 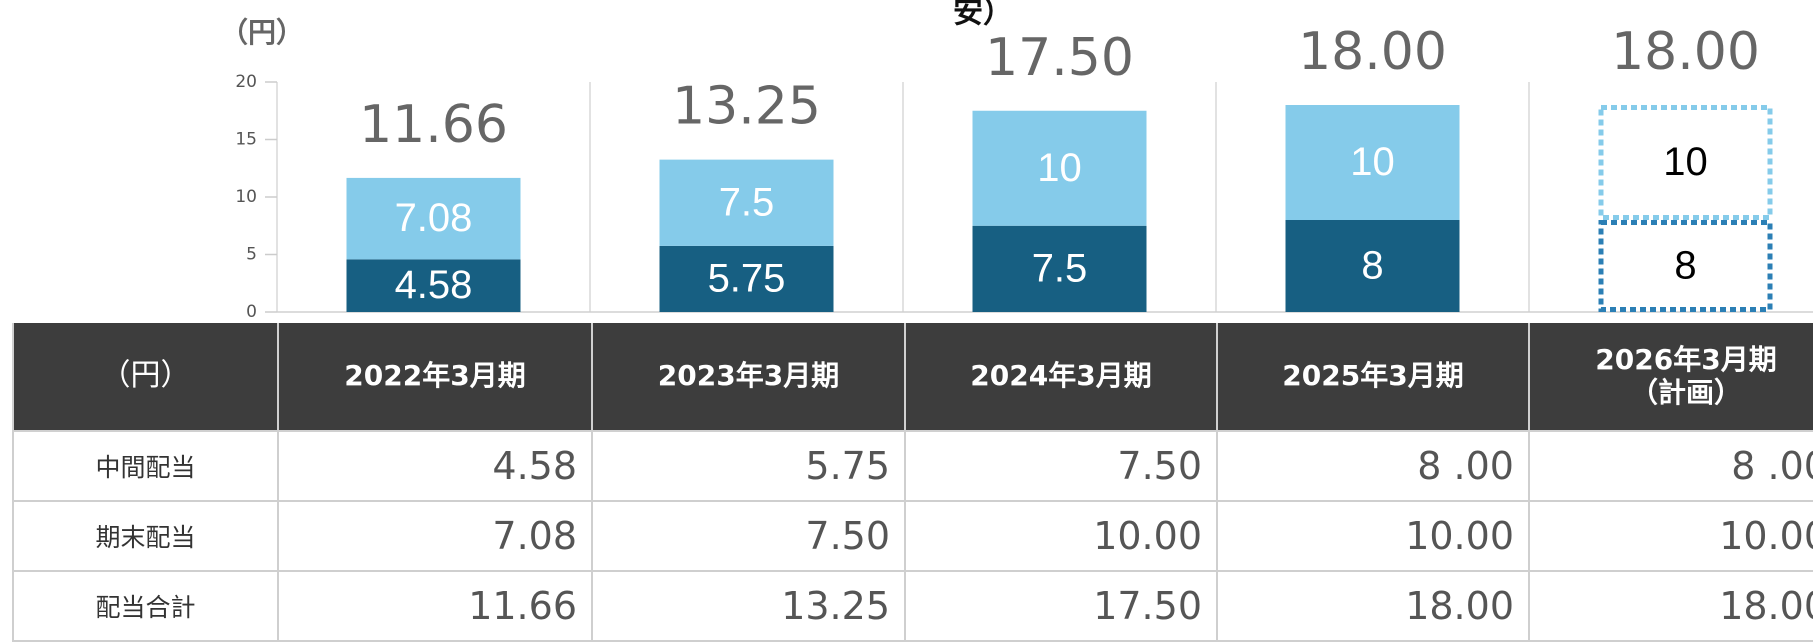 What do you see at coordinates (748, 466) in the screenshot?
I see `value-cell: 5.75` at bounding box center [748, 466].